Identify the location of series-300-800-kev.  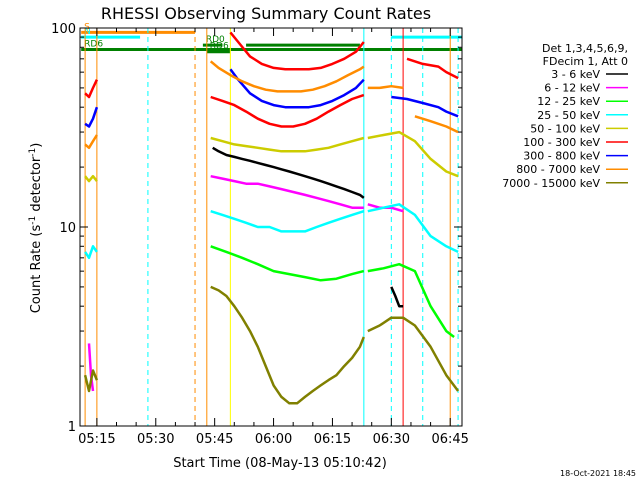
(271, 98).